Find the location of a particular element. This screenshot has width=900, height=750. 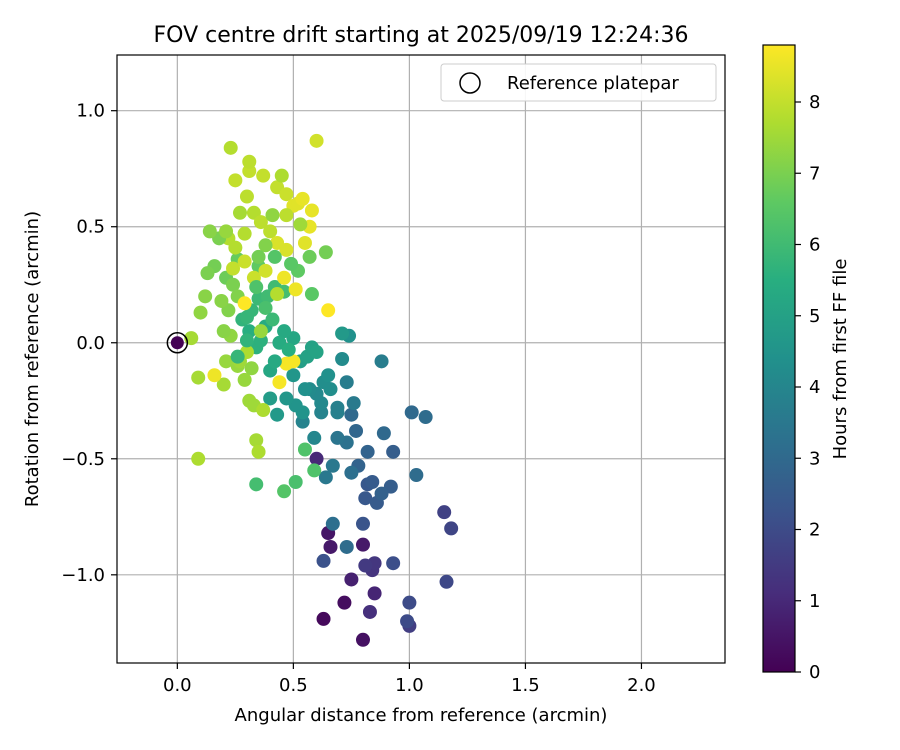

y-axis-label: Rotation from reference (arcmin) is located at coordinates (32, 359).